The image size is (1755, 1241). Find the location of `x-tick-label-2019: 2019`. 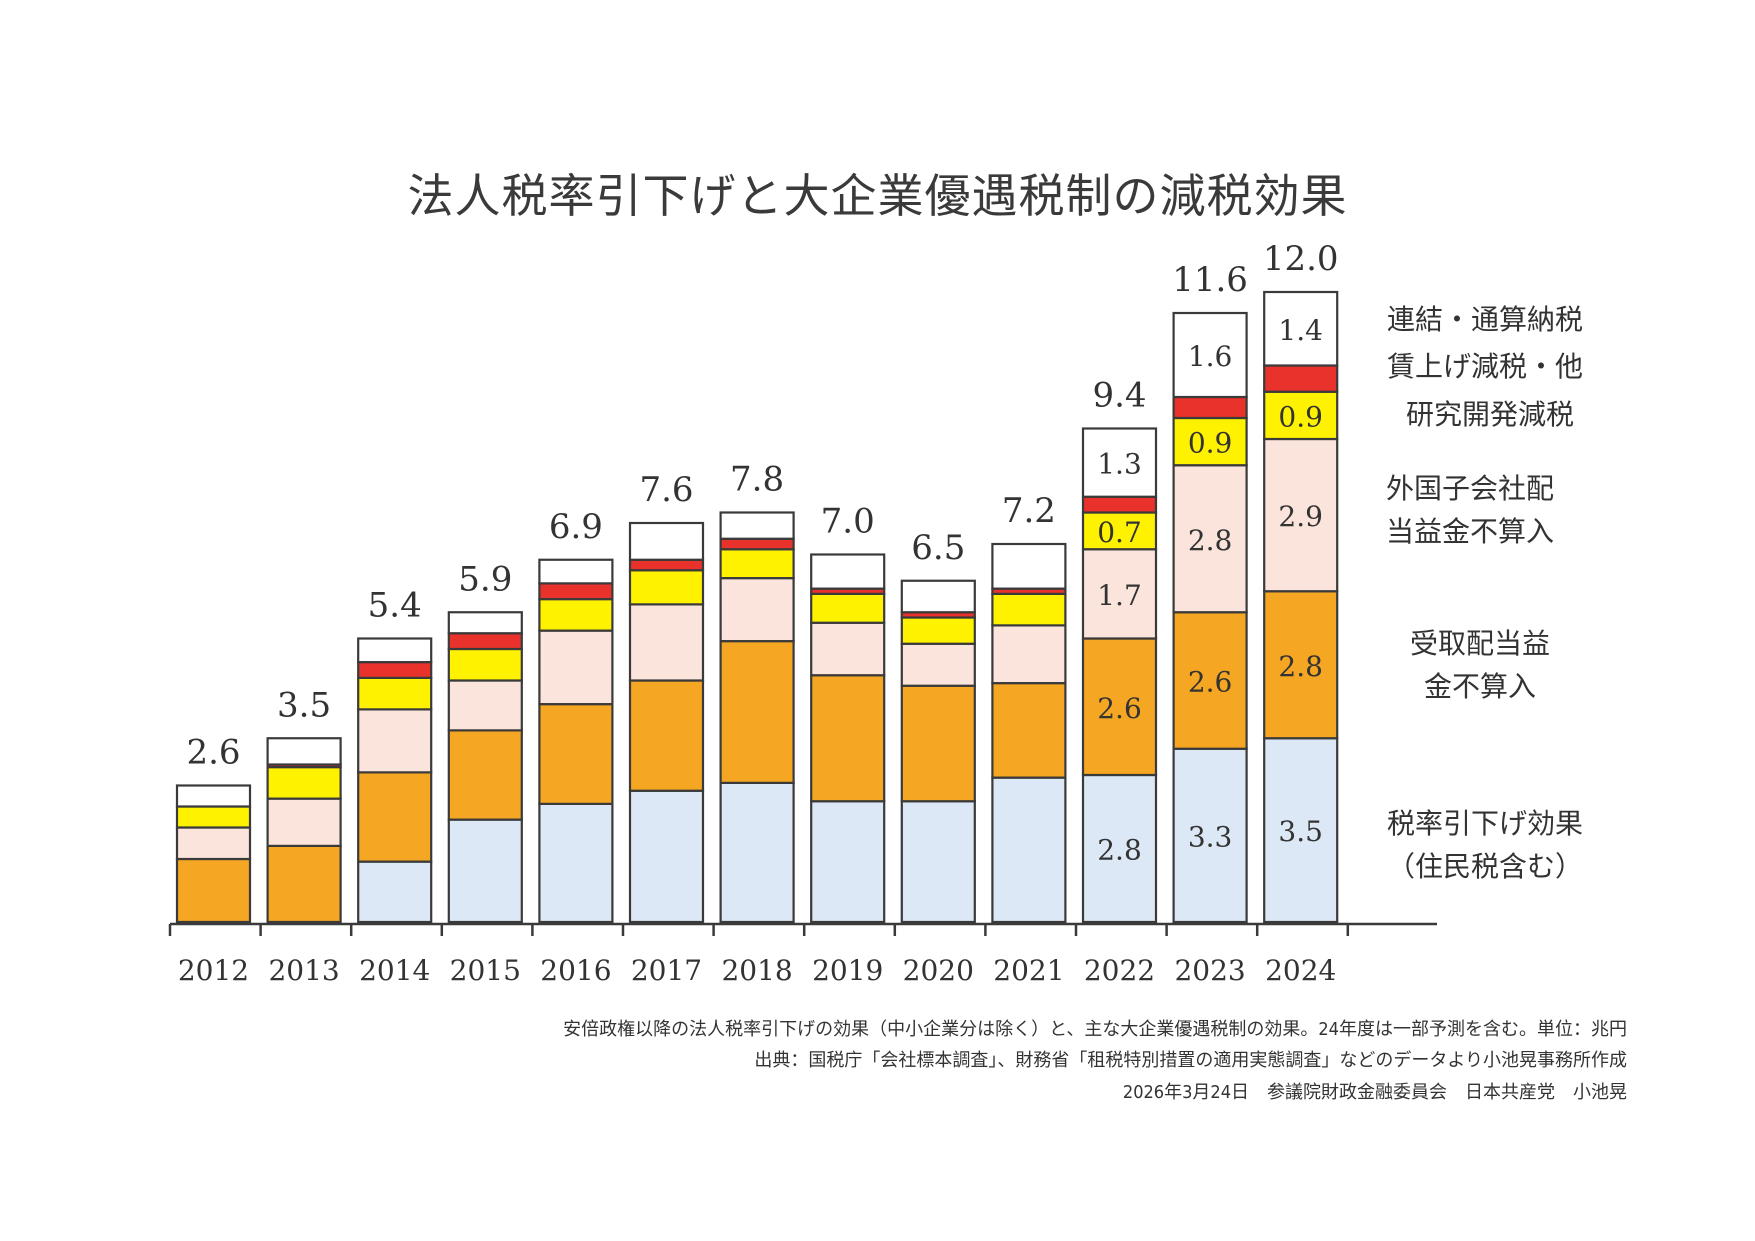

x-tick-label-2019: 2019 is located at coordinates (847, 970).